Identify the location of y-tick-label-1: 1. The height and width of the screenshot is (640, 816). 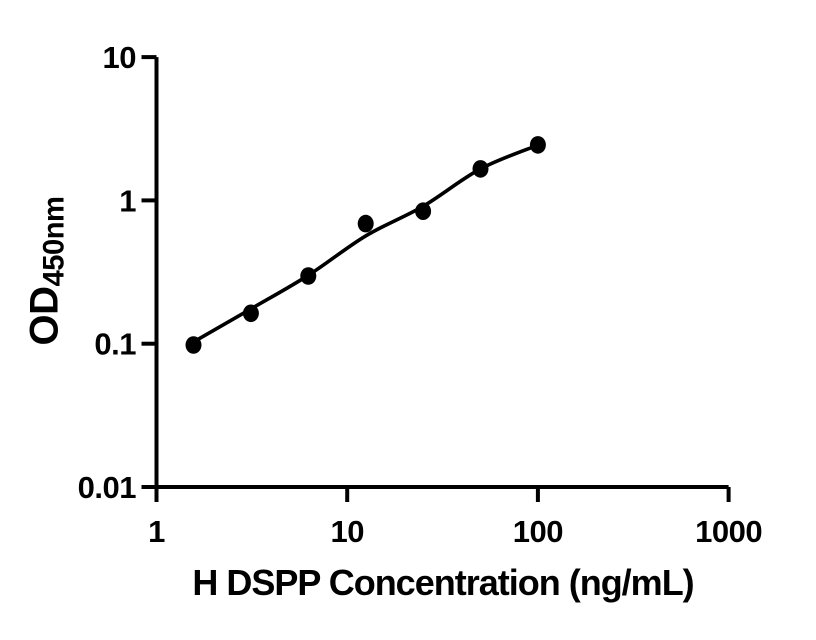
(127, 200).